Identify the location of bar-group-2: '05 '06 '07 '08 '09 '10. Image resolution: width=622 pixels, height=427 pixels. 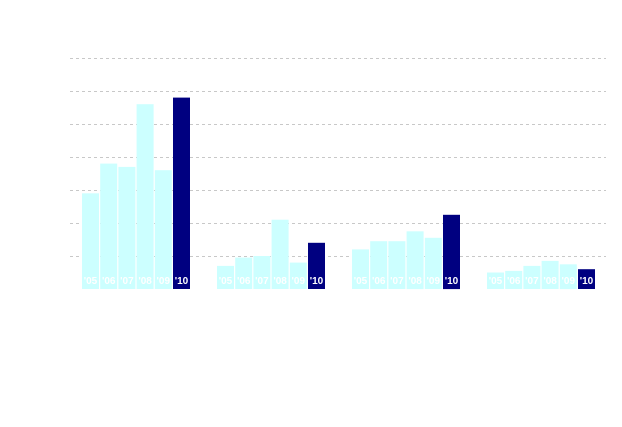
(271, 254).